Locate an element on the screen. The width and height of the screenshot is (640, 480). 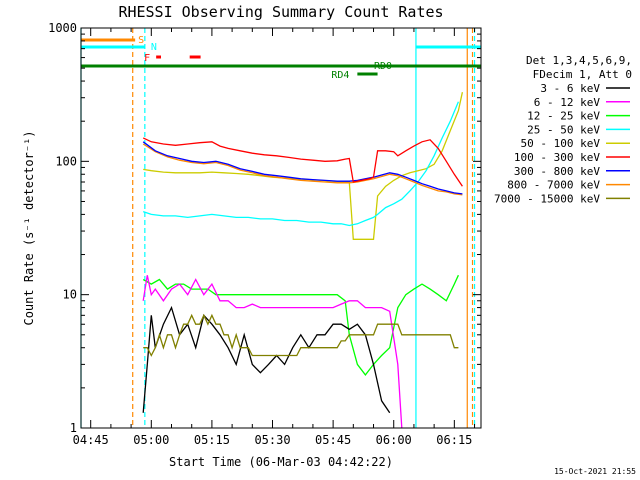
generation-timestamp: 15-Oct-2021 21:55 is located at coordinates (595, 471).